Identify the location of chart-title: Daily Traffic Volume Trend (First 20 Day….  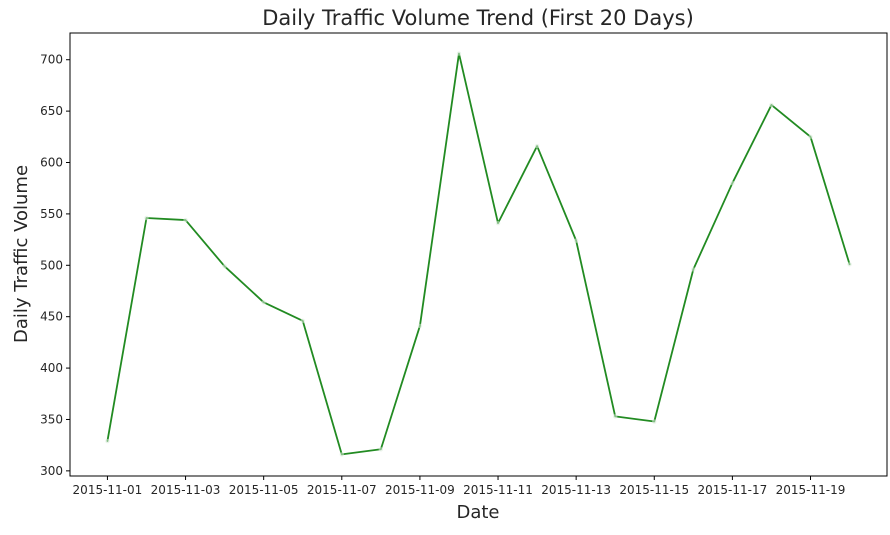
(478, 18).